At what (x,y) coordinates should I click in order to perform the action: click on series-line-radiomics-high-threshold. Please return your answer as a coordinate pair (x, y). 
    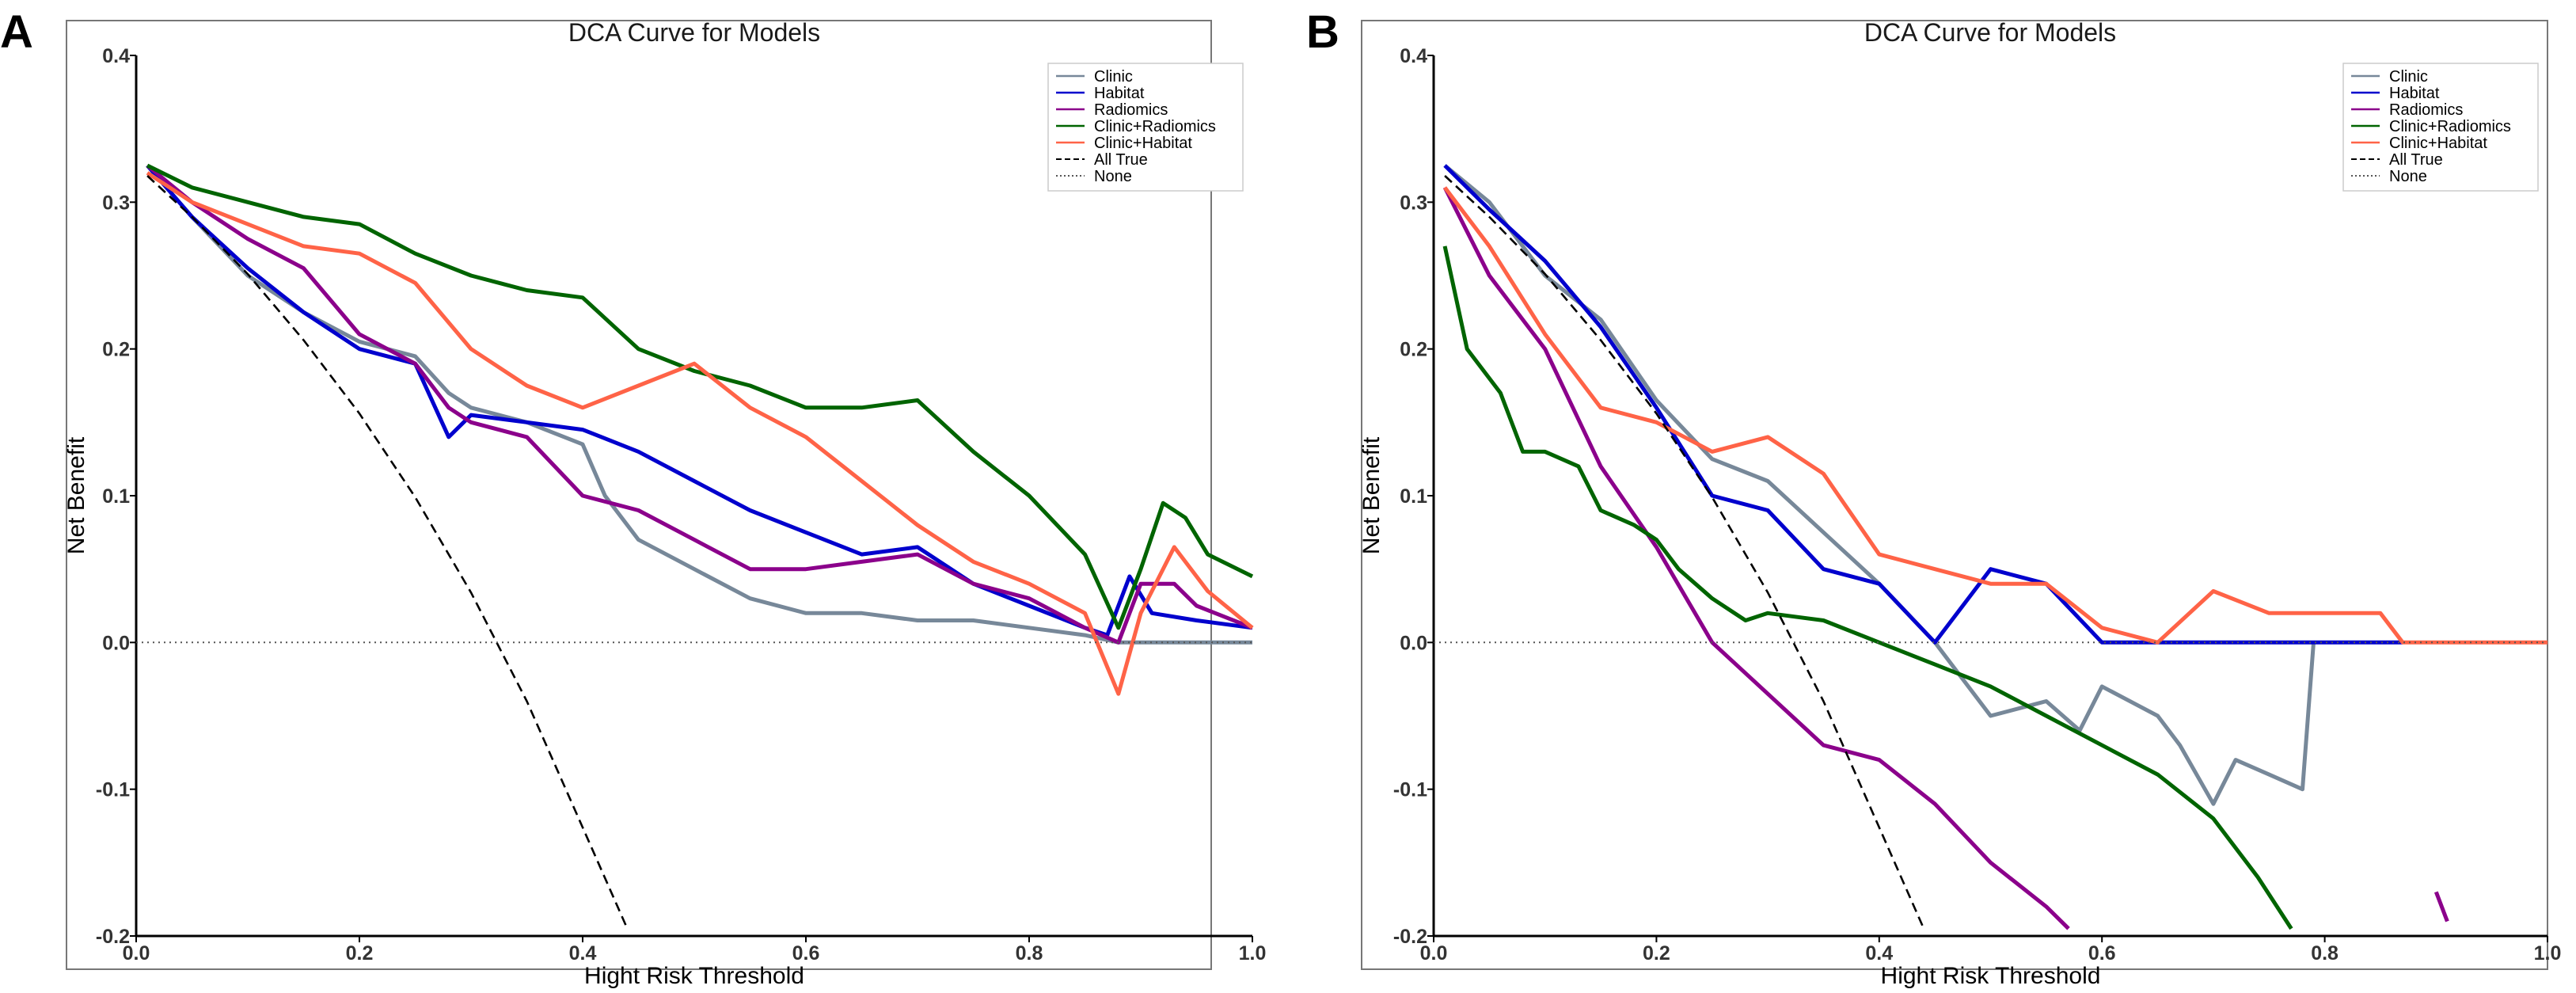
    Looking at the image, I should click on (2442, 907).